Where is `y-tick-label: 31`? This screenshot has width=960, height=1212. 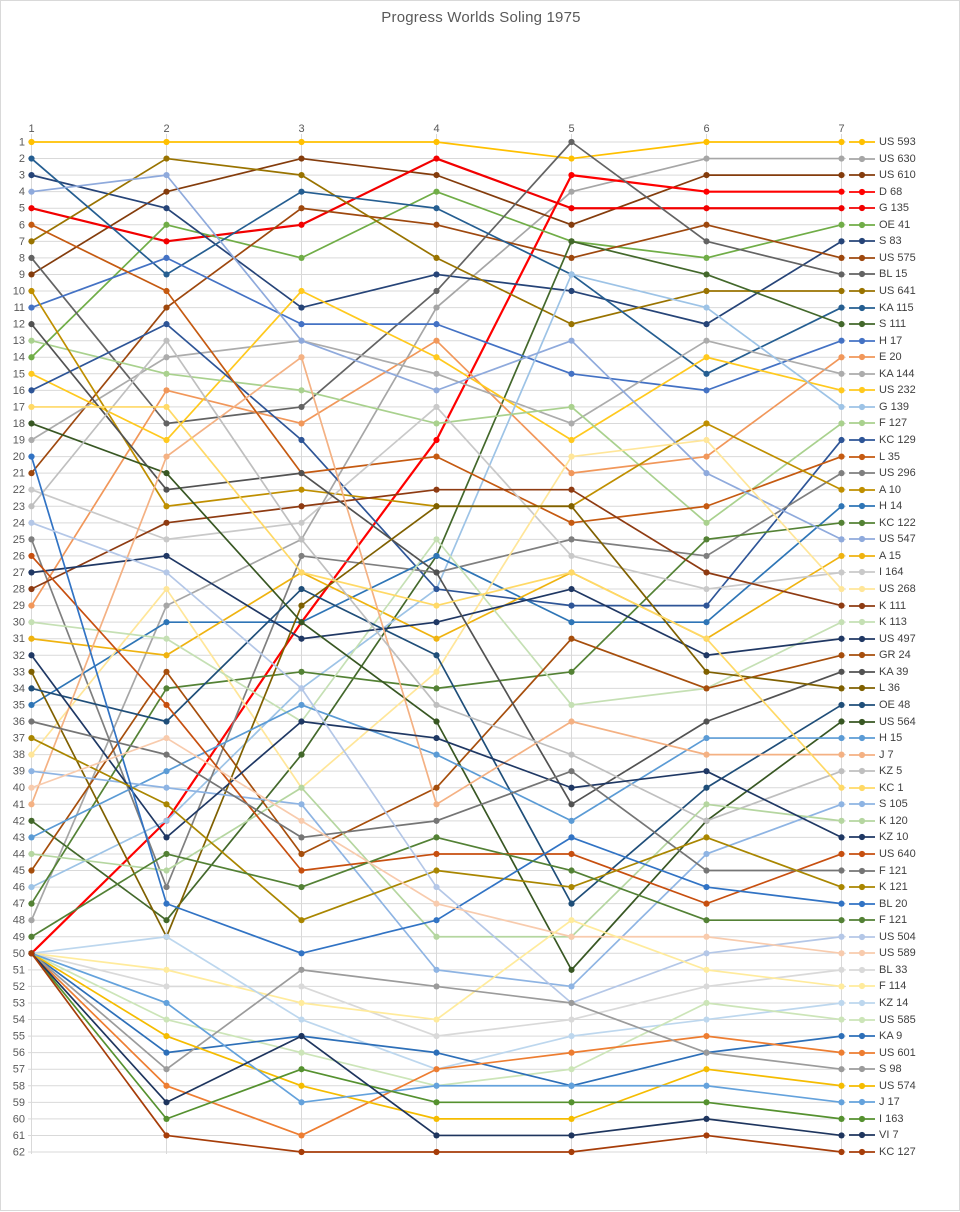
y-tick-label: 31 is located at coordinates (19, 639).